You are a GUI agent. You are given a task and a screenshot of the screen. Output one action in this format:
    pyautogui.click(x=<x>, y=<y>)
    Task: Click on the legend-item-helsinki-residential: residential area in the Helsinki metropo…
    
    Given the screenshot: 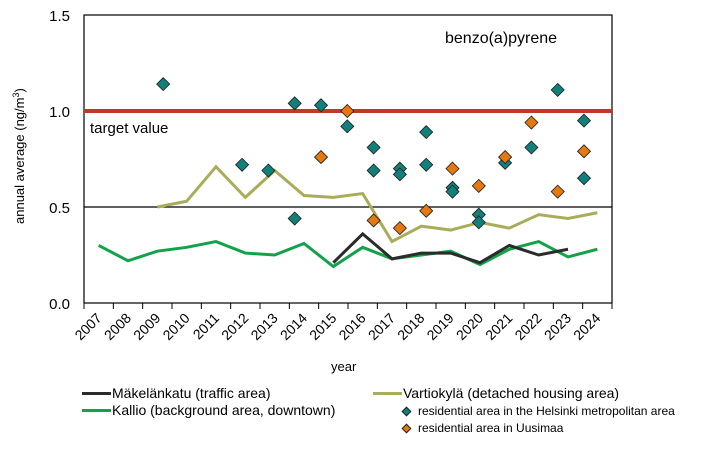 What is the action you would take?
    pyautogui.click(x=537, y=411)
    